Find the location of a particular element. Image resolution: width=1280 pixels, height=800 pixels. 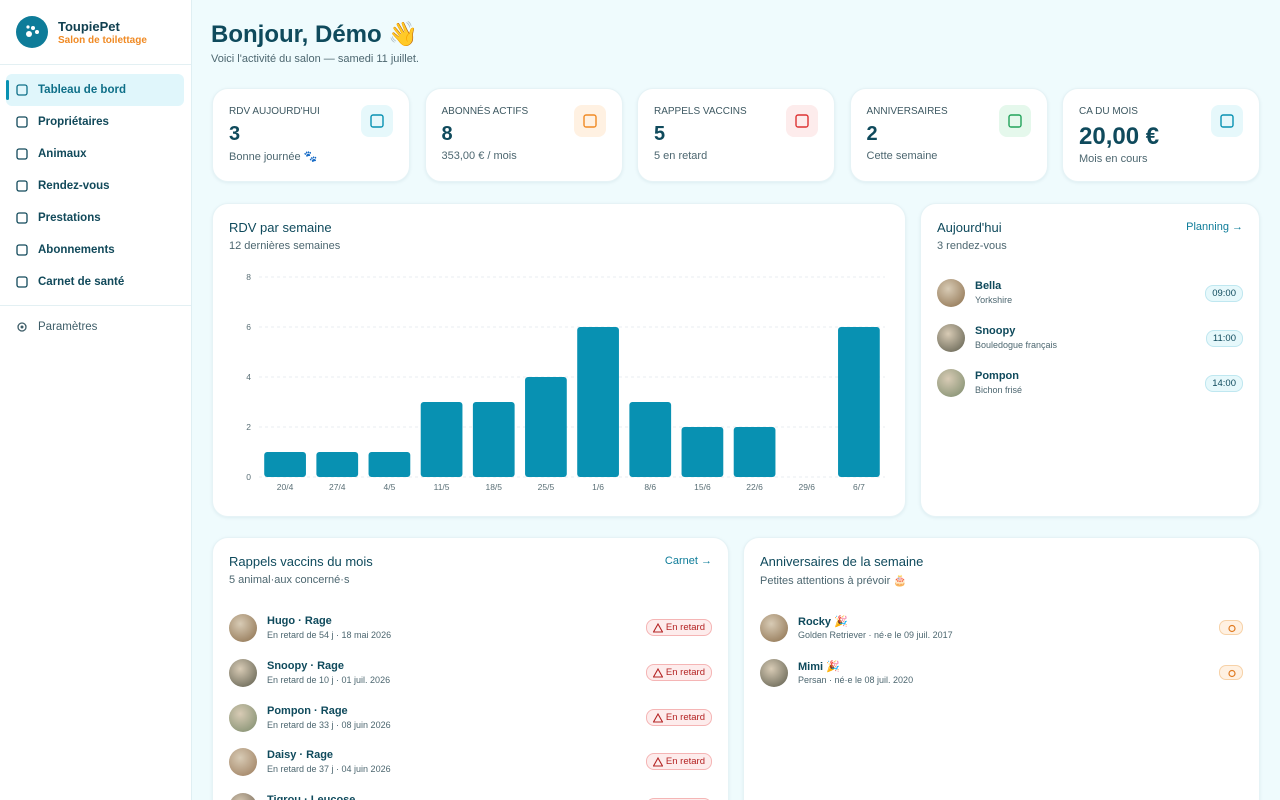

stat-label: CA DU MOIS is located at coordinates (1108, 111).